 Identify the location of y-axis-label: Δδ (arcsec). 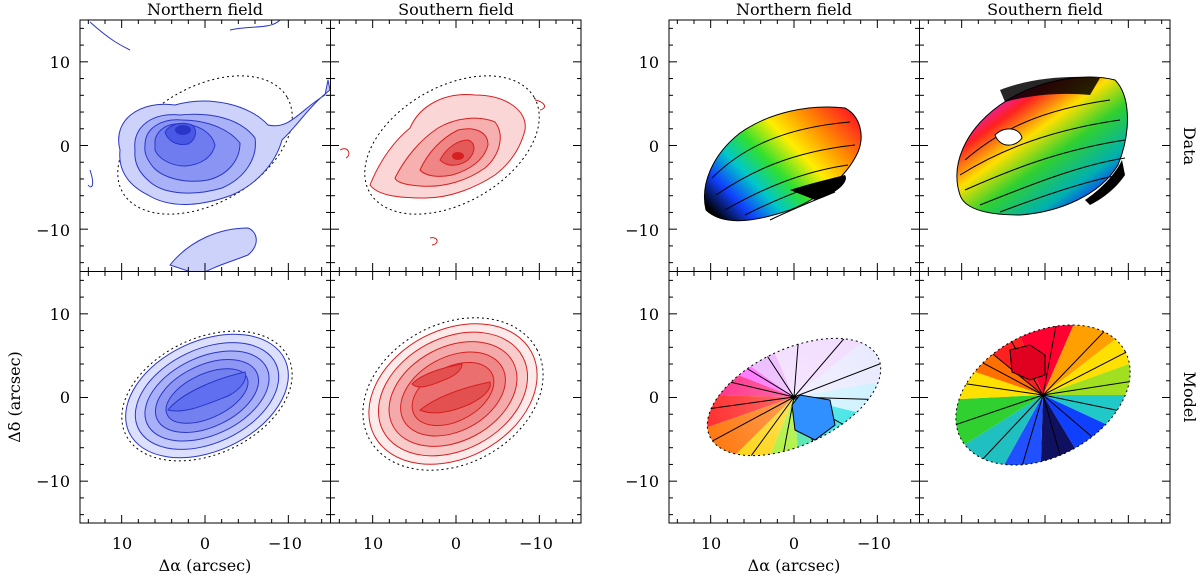
(14, 397).